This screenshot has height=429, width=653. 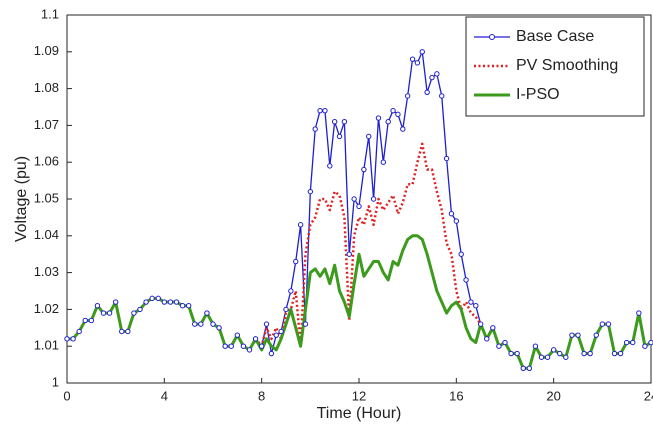 I want to click on y-tick-label: 1.09, so click(x=46, y=50).